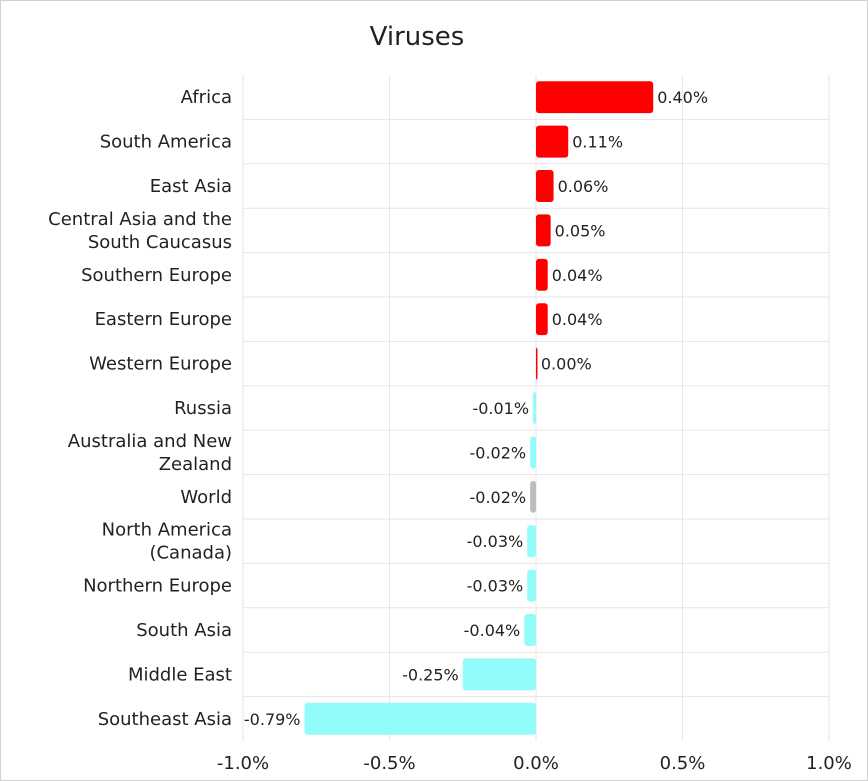 This screenshot has width=868, height=781. Describe the element at coordinates (492, 630) in the screenshot. I see `value-label: -0.04%` at that location.